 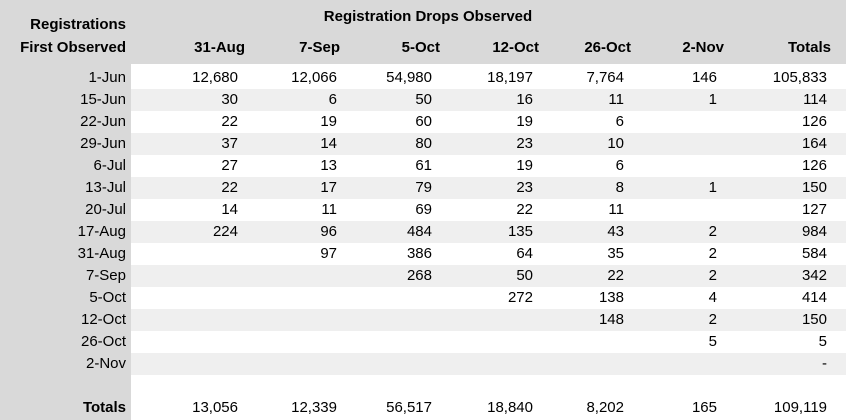 What do you see at coordinates (423, 209) in the screenshot?
I see `cell: 69` at bounding box center [423, 209].